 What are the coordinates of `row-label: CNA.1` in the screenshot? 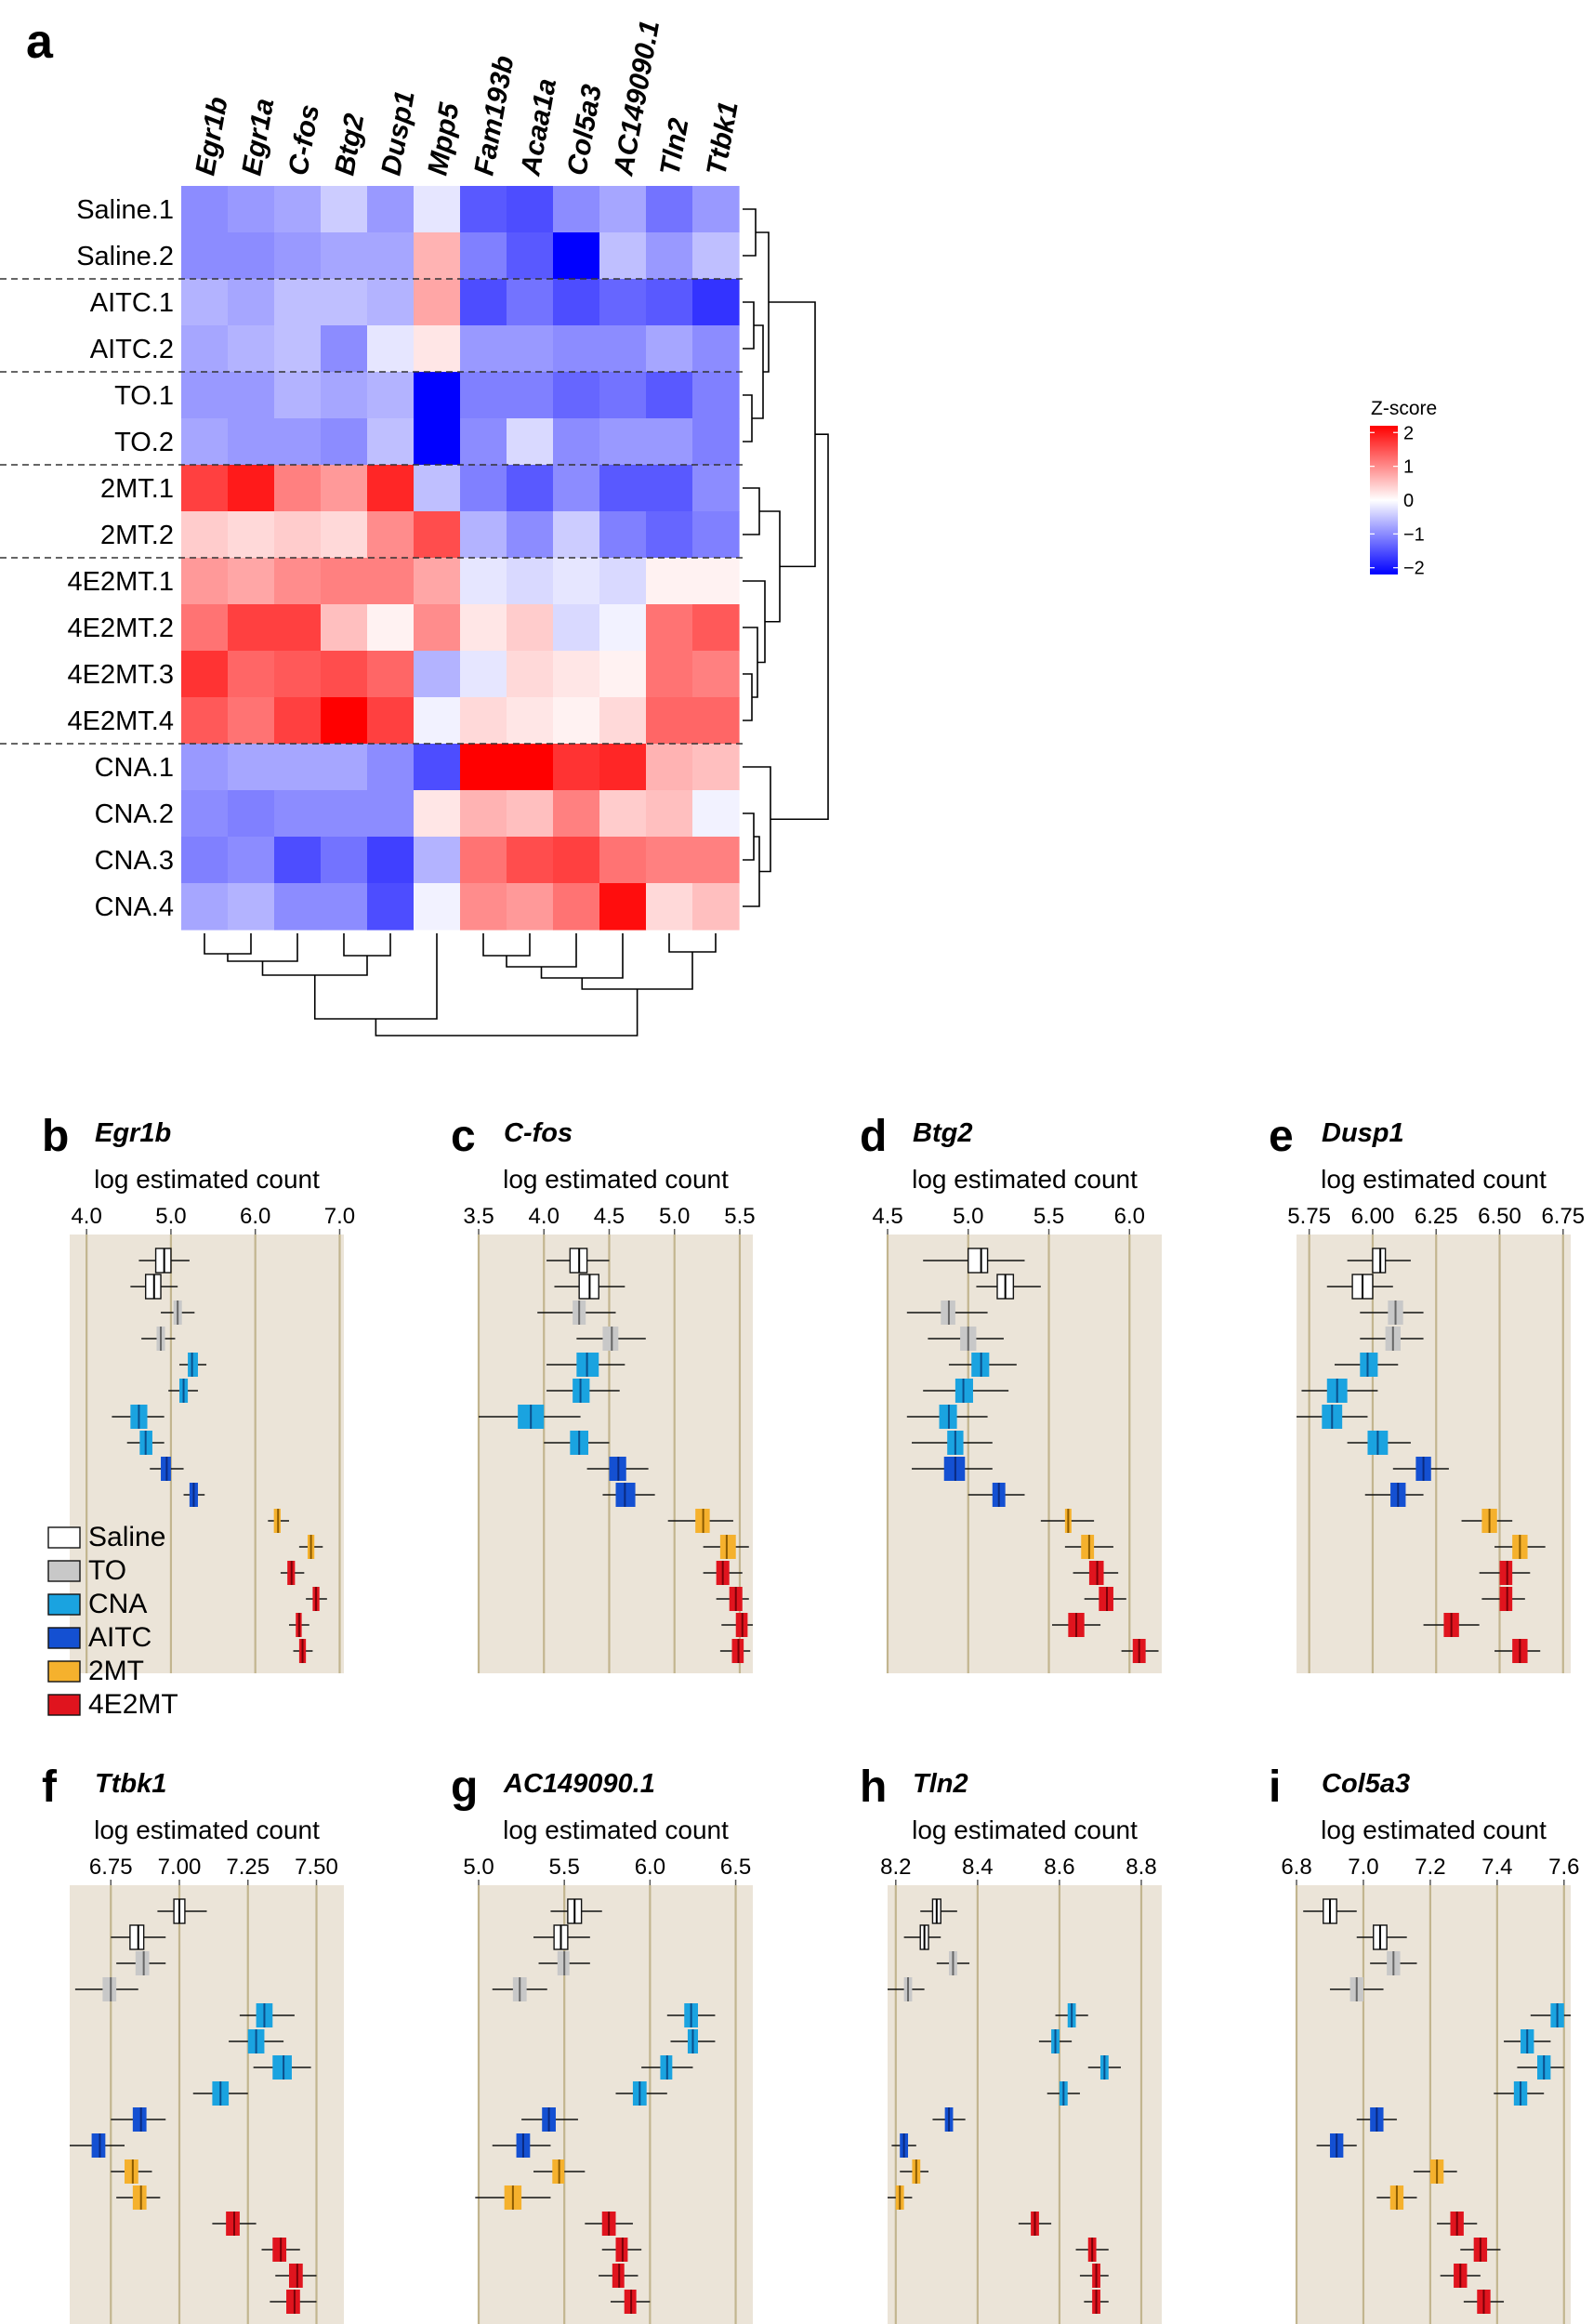 It's located at (134, 768).